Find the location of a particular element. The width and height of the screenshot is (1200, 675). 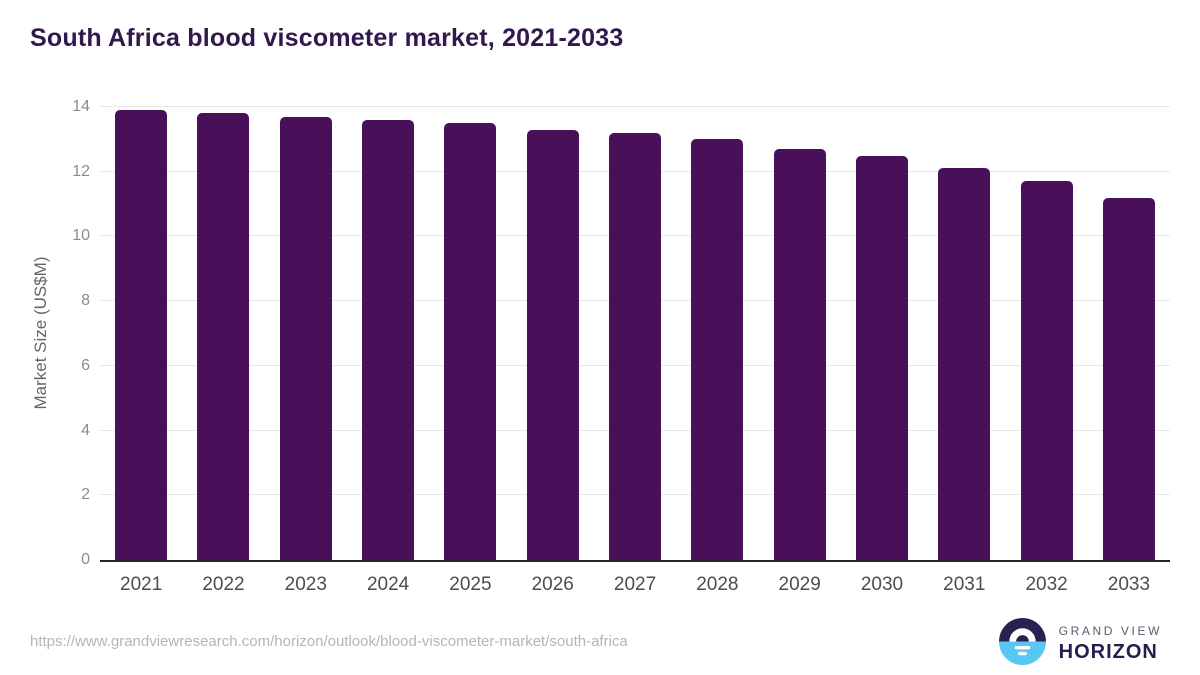

x-tick-label: 2031 is located at coordinates (964, 584).